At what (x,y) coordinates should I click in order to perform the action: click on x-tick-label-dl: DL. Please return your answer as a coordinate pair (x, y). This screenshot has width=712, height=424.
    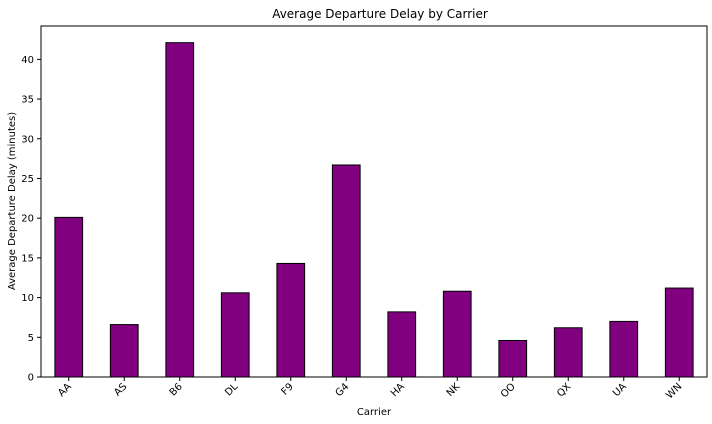
    Looking at the image, I should click on (231, 389).